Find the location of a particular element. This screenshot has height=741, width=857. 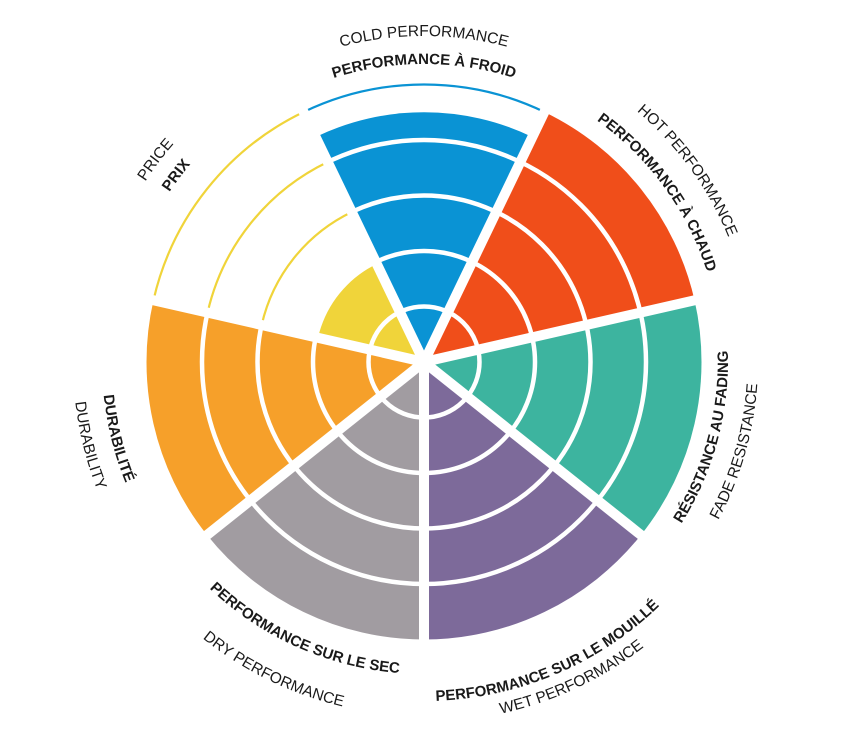

label-en-text: DRY PERFORMANCE is located at coordinates (273, 669).